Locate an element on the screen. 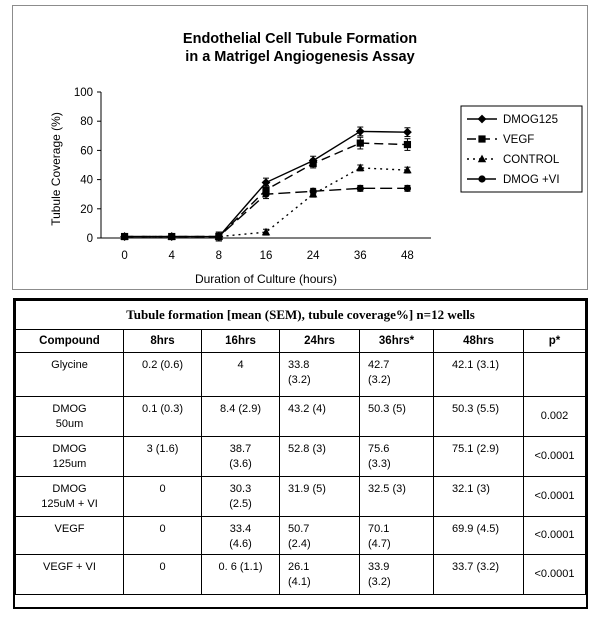 The width and height of the screenshot is (600, 621). header-p: p* is located at coordinates (554, 341).